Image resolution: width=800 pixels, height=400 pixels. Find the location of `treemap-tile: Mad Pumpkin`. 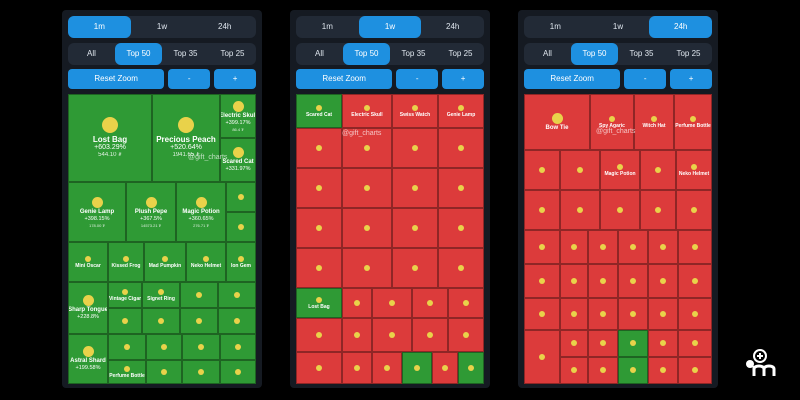

treemap-tile: Mad Pumpkin is located at coordinates (165, 262).